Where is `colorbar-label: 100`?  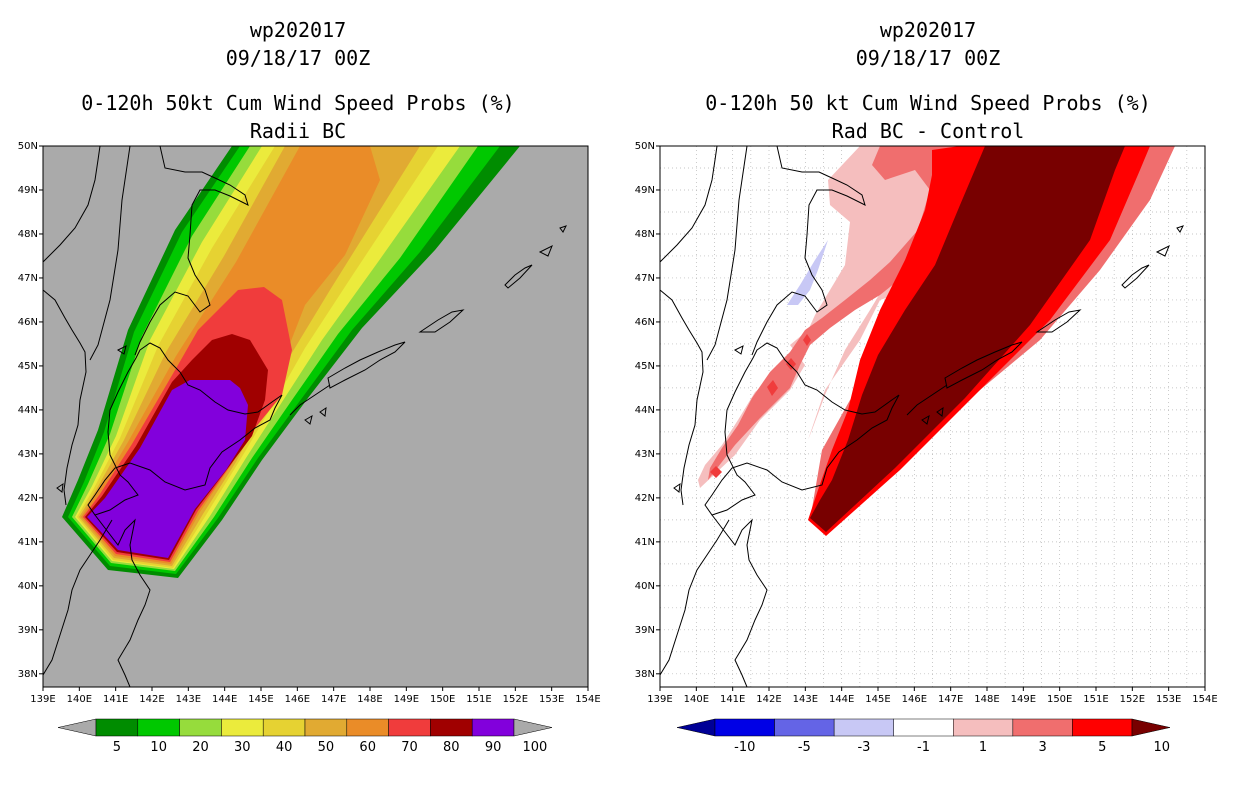 colorbar-label: 100 is located at coordinates (534, 747).